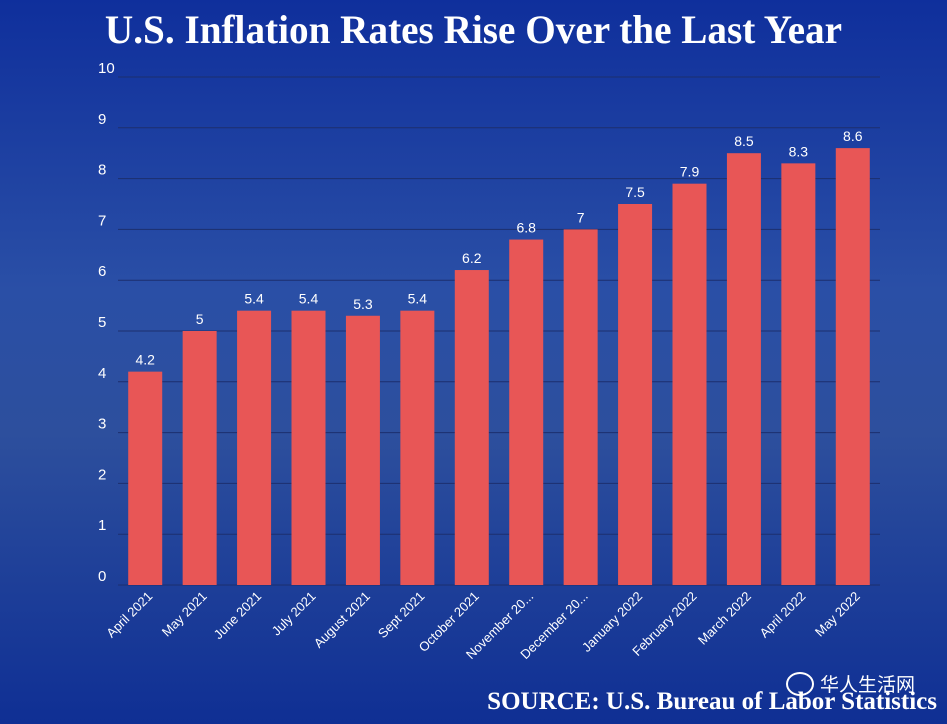  I want to click on data-label: 7.9, so click(690, 172).